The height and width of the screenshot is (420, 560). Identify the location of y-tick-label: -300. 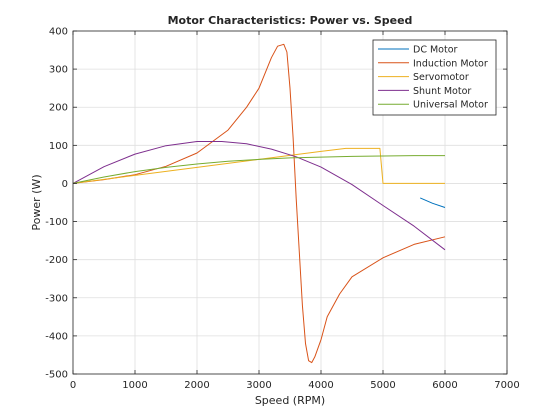
(56, 298).